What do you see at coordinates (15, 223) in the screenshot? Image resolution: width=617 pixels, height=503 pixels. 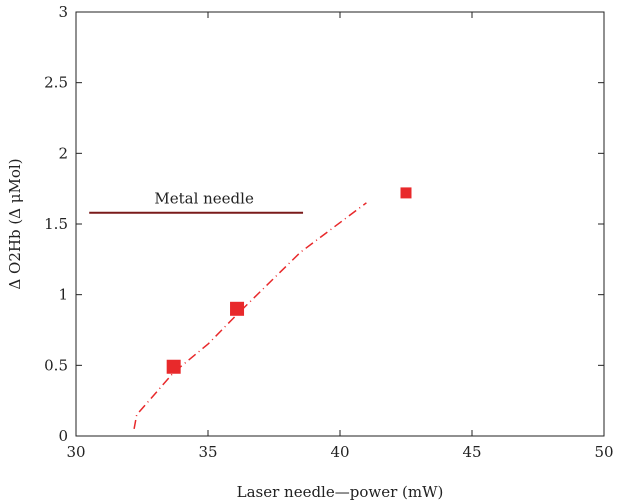 I see `y-axis-title: Δ O2Hb (Δ μMol)` at bounding box center [15, 223].